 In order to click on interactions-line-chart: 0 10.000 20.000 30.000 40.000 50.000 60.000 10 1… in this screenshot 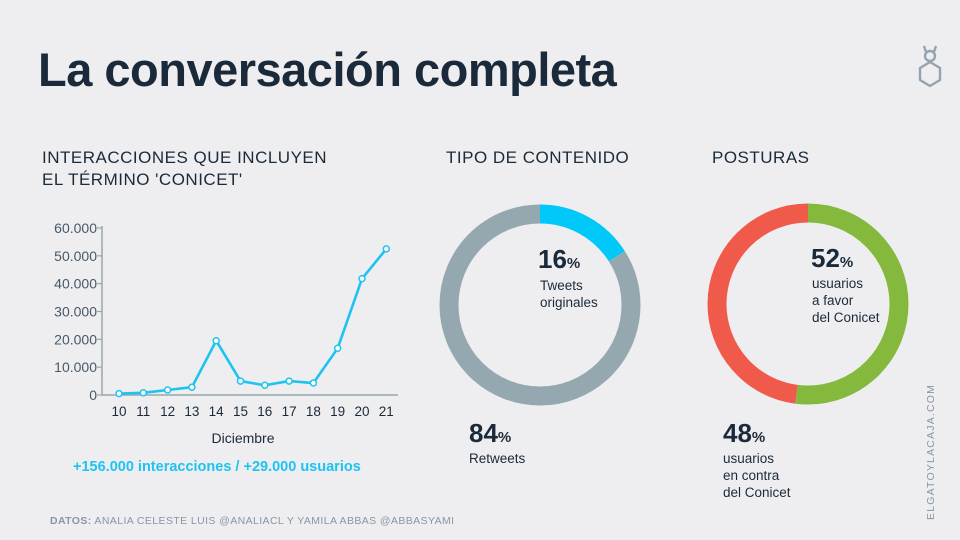, I will do `click(226, 333)`.